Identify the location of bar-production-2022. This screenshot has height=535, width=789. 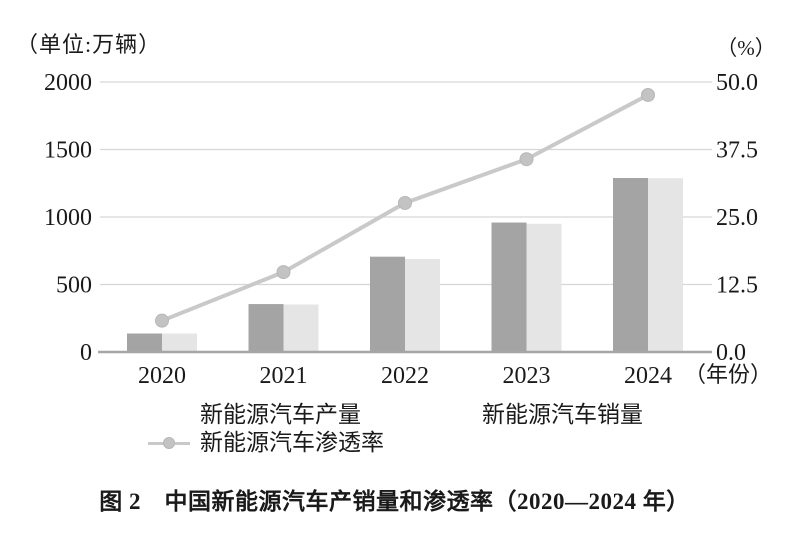
(387, 304).